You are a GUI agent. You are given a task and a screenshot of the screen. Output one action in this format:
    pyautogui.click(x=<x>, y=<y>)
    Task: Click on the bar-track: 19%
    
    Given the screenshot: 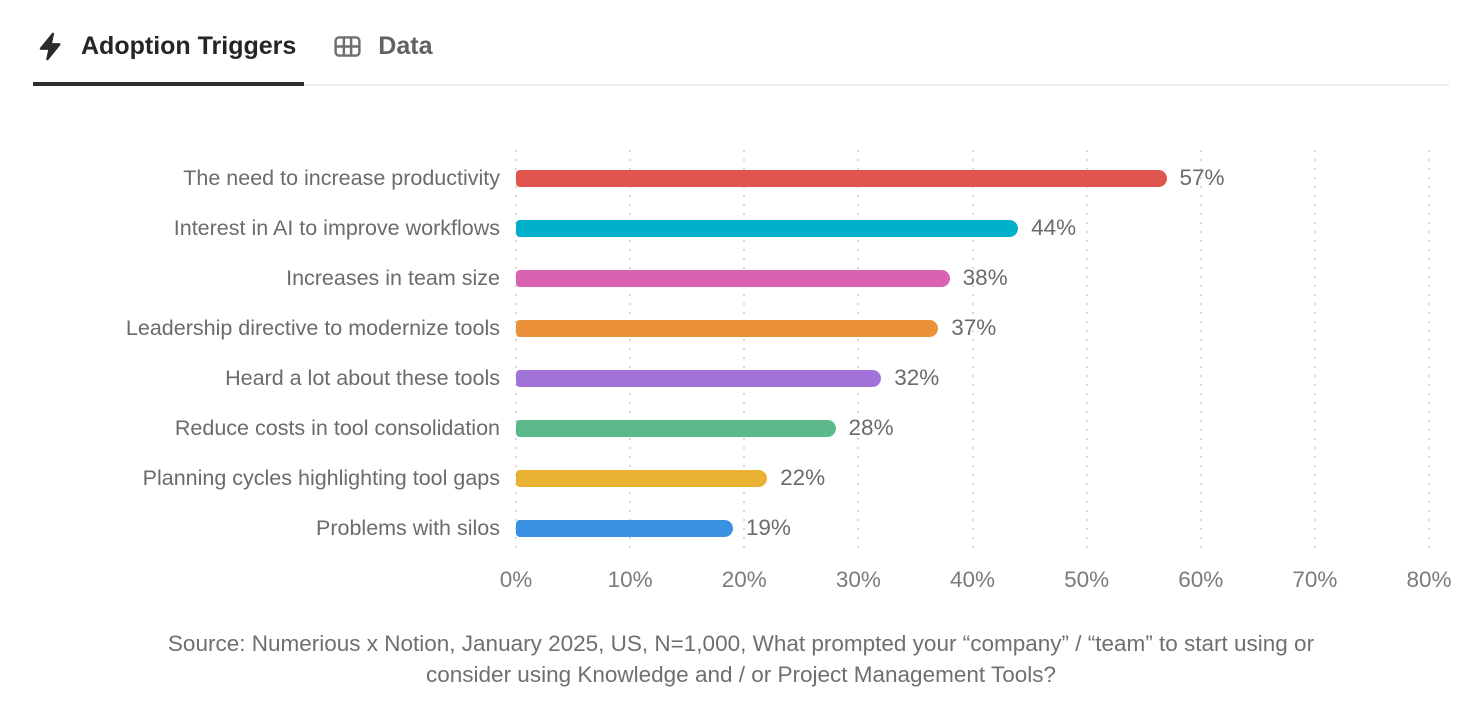 What is the action you would take?
    pyautogui.click(x=972, y=528)
    